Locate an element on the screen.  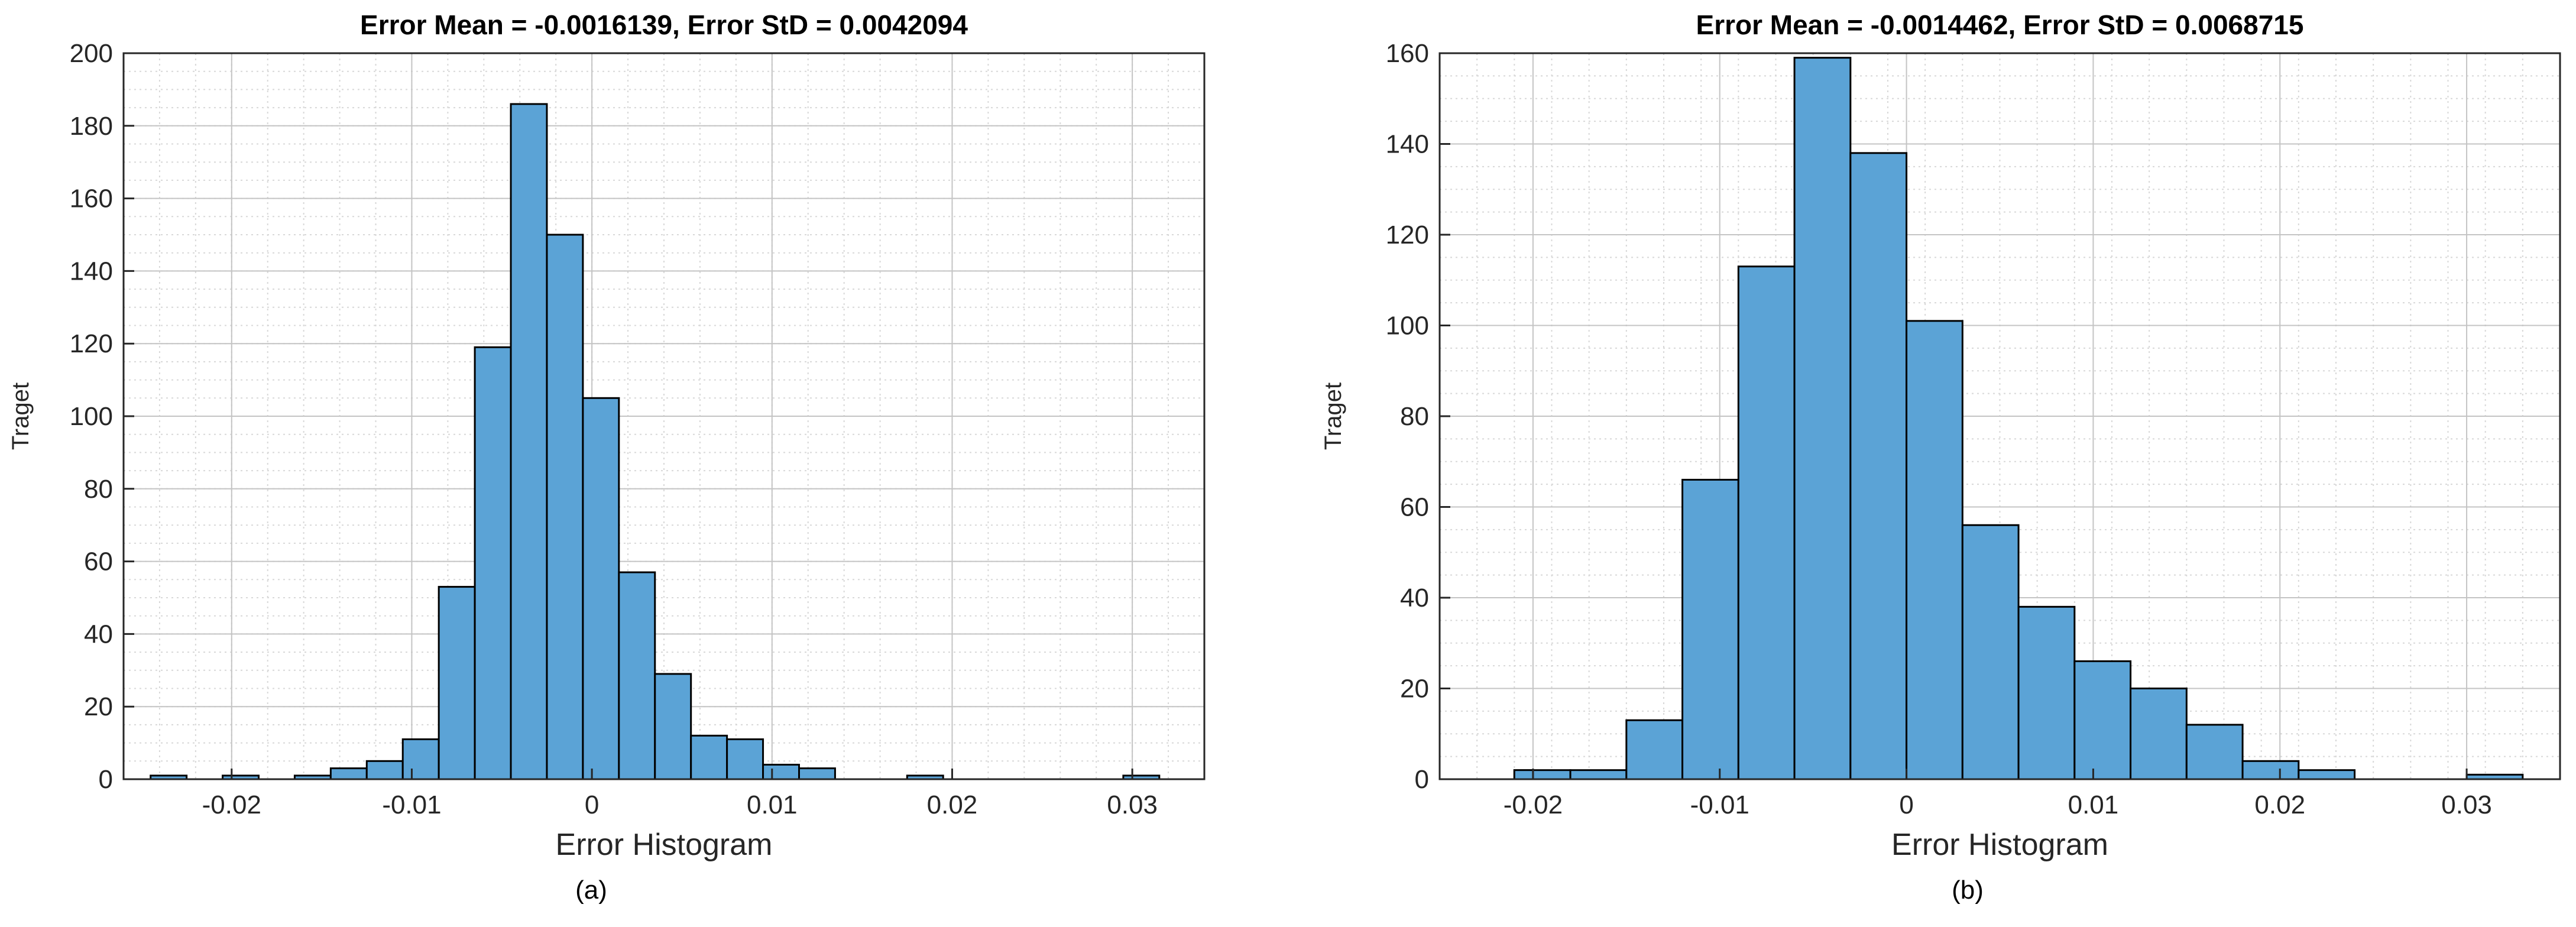
panel-caption: (a) is located at coordinates (591, 890).